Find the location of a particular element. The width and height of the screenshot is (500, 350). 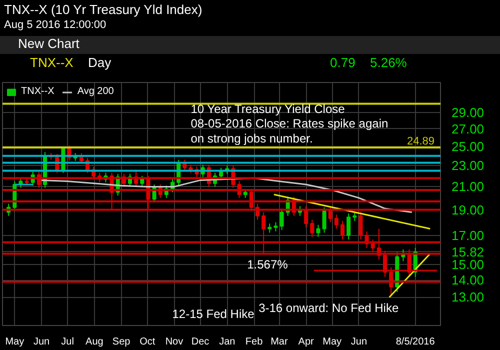

y-tick-label: 15.00 is located at coordinates (468, 264).